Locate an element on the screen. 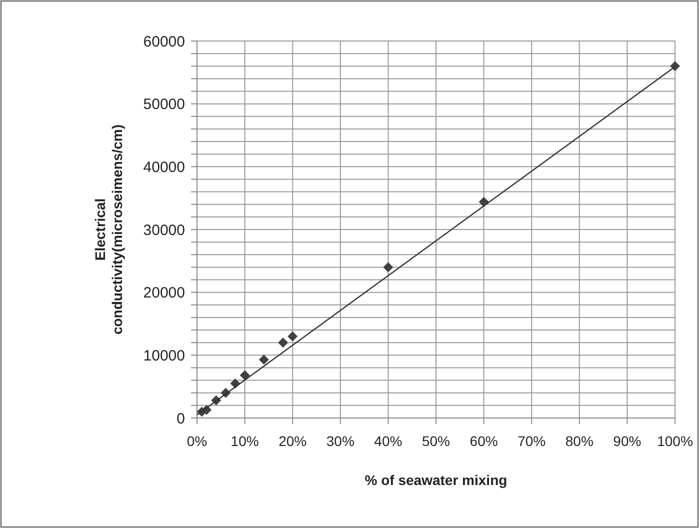 The height and width of the screenshot is (528, 699). x-axis-title: % of seawater mixing is located at coordinates (436, 480).